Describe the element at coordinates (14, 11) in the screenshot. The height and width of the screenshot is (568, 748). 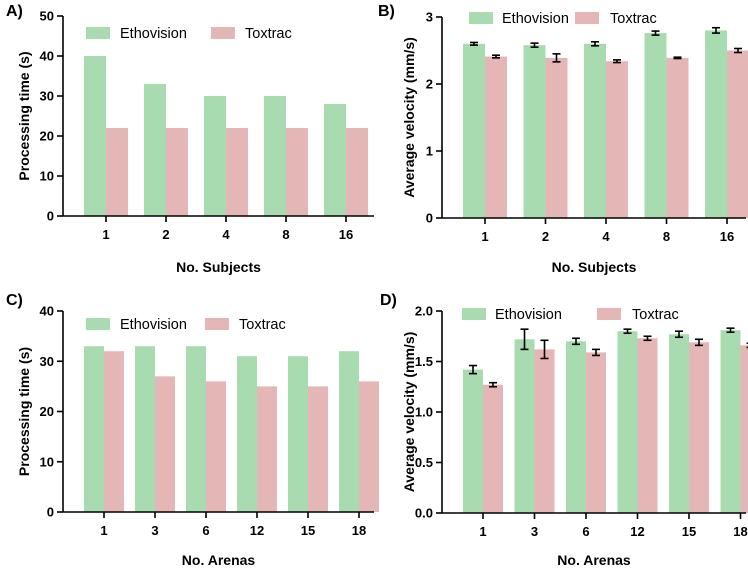
I see `panel-letter: A)` at that location.